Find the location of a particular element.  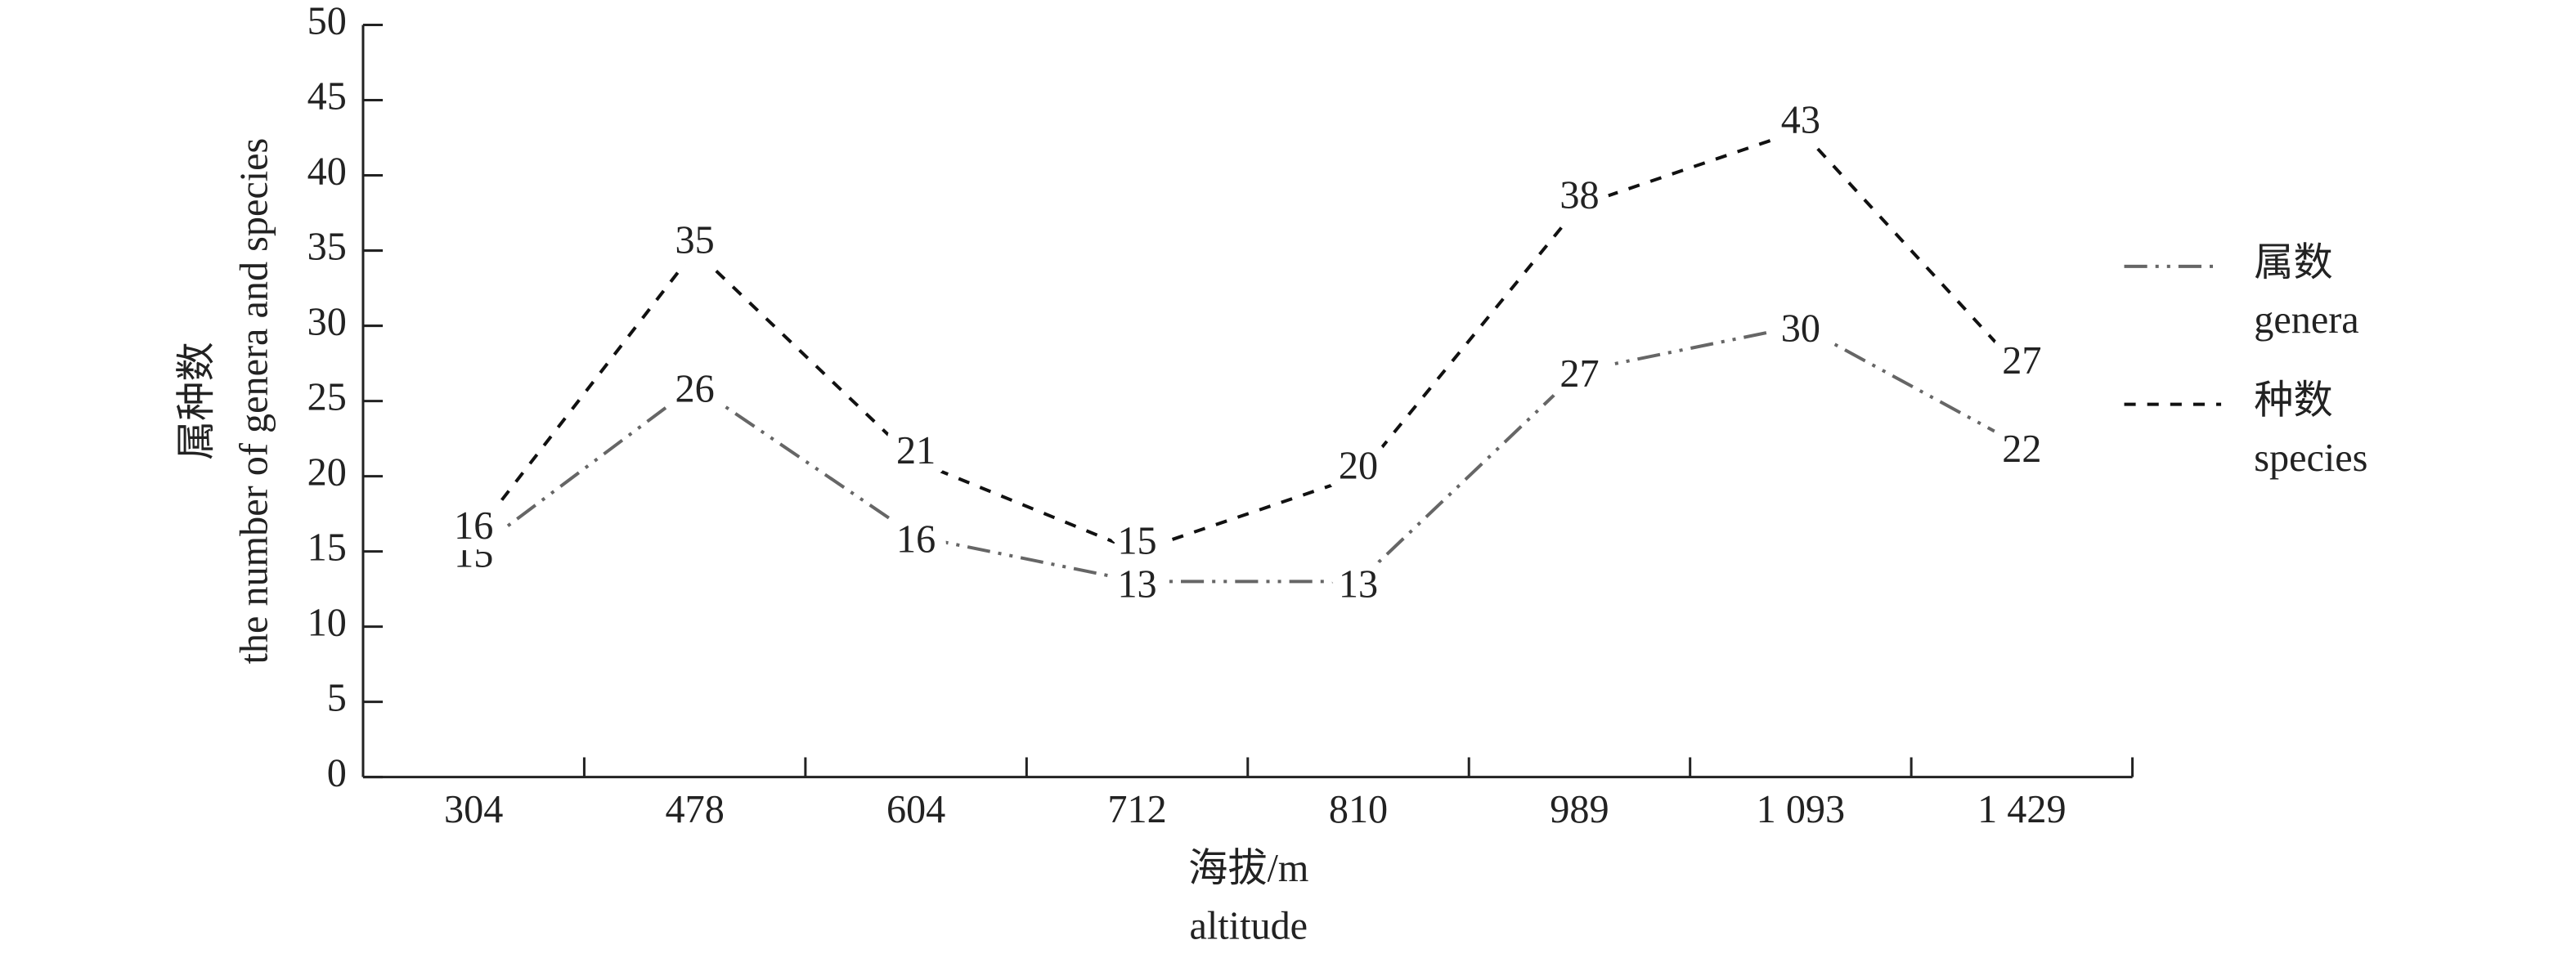

data-label: 35 is located at coordinates (695, 240).